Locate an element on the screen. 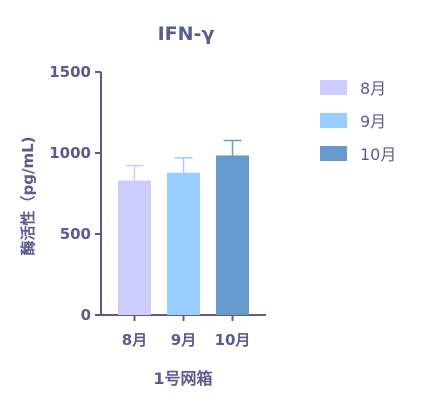 This screenshot has width=422, height=411. legend: 8月 9月 10月 is located at coordinates (358, 121).